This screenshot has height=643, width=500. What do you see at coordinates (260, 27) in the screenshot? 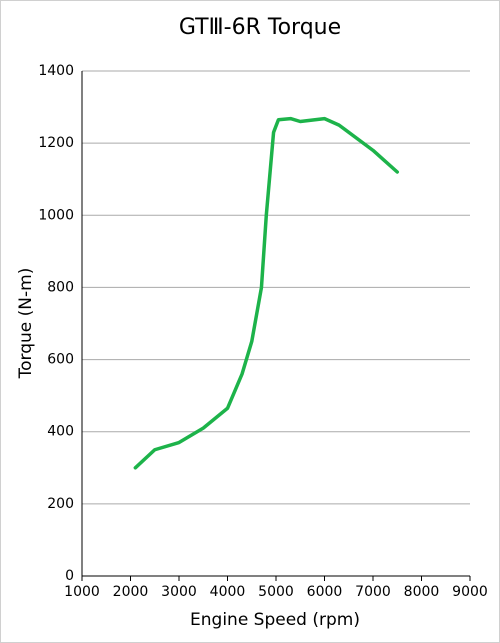
I see `chart-title: GTⅢ-6R Torque` at bounding box center [260, 27].